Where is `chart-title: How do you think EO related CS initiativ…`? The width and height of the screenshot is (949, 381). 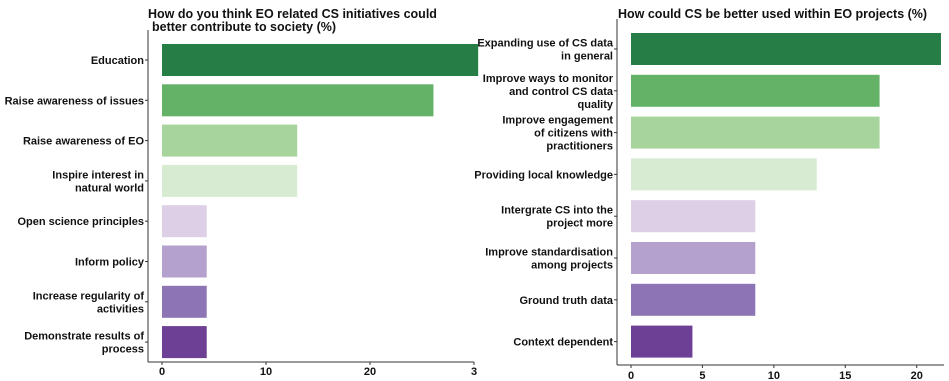
chart-title: How do you think EO related CS initiativ… is located at coordinates (292, 20).